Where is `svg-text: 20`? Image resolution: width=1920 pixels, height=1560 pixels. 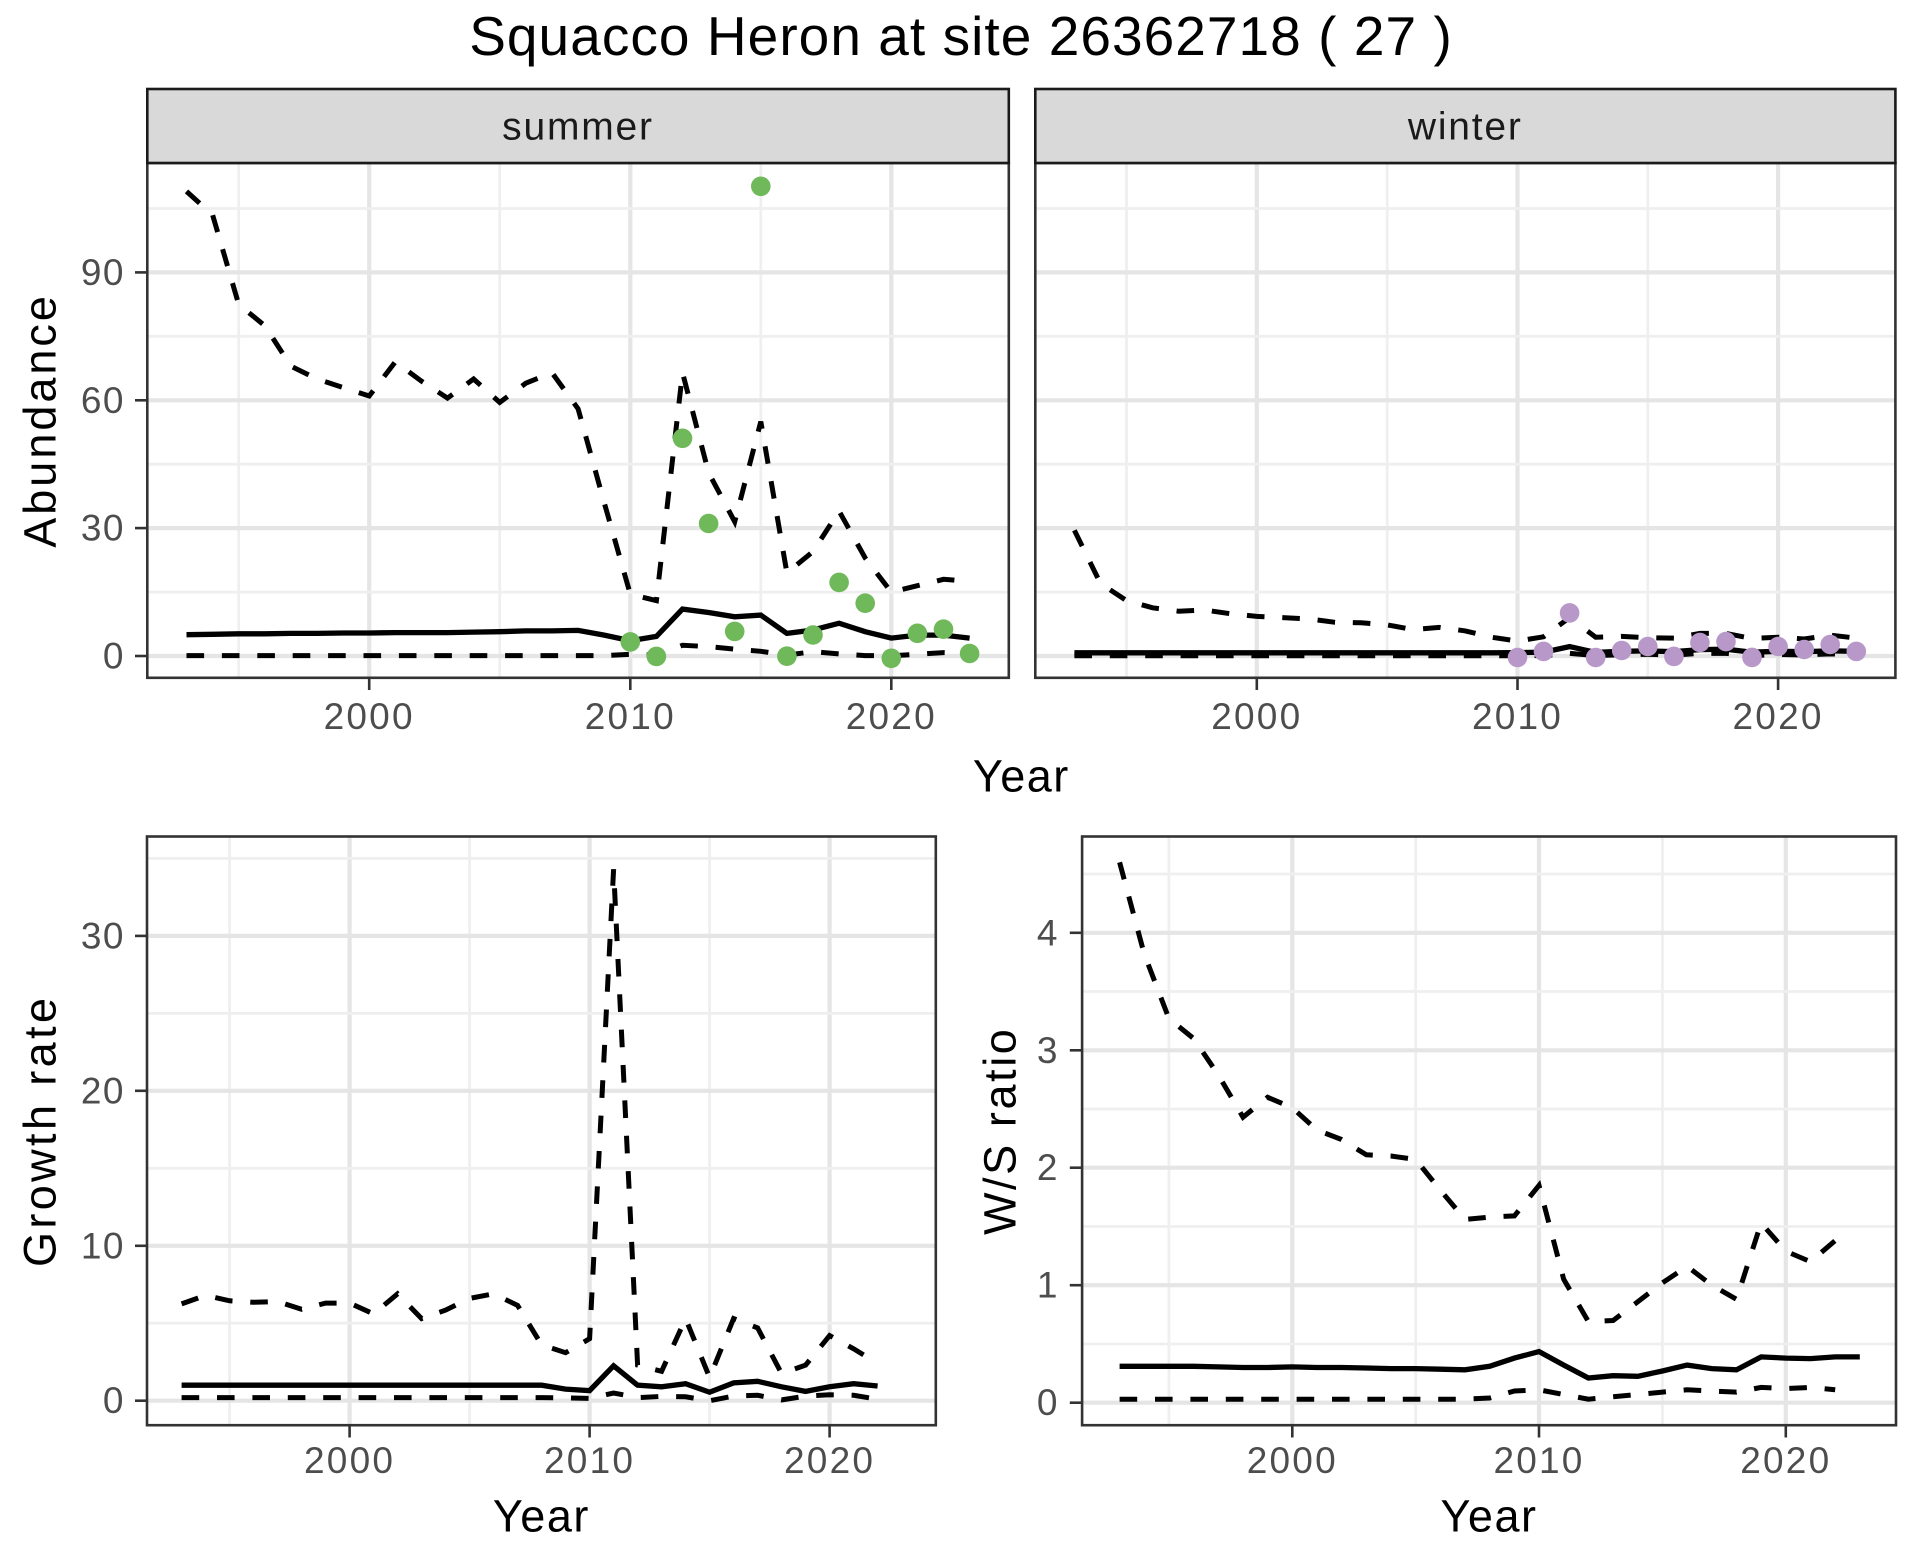 svg-text: 20 is located at coordinates (103, 1090).